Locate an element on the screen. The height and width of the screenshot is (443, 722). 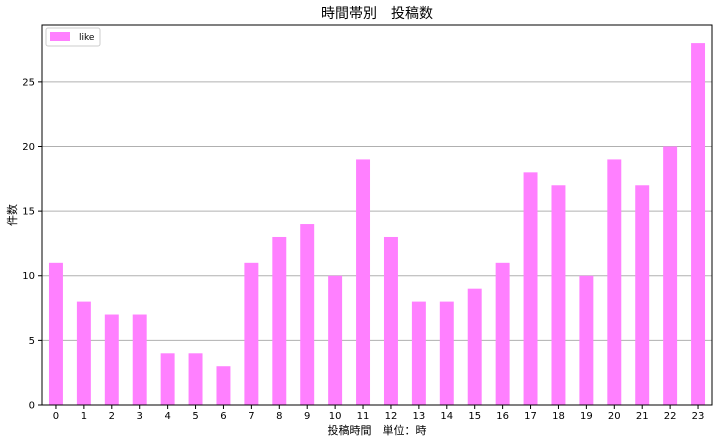
y-axis-ticks: 0 5 10 15 20 25 is located at coordinates (32, 244).